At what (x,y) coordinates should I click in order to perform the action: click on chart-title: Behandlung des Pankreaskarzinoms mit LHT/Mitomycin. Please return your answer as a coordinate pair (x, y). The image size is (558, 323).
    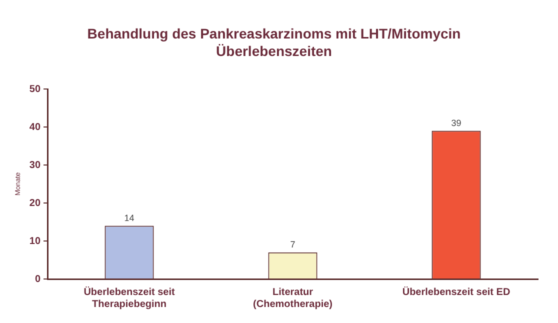
    Looking at the image, I should click on (274, 34).